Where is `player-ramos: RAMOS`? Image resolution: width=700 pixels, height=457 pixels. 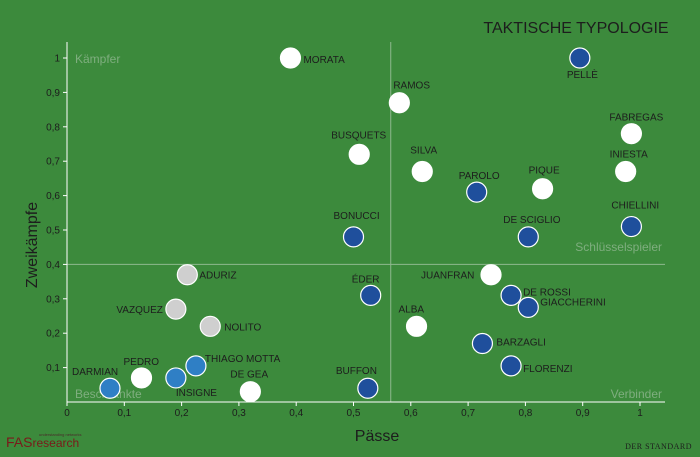 player-ramos: RAMOS is located at coordinates (409, 97).